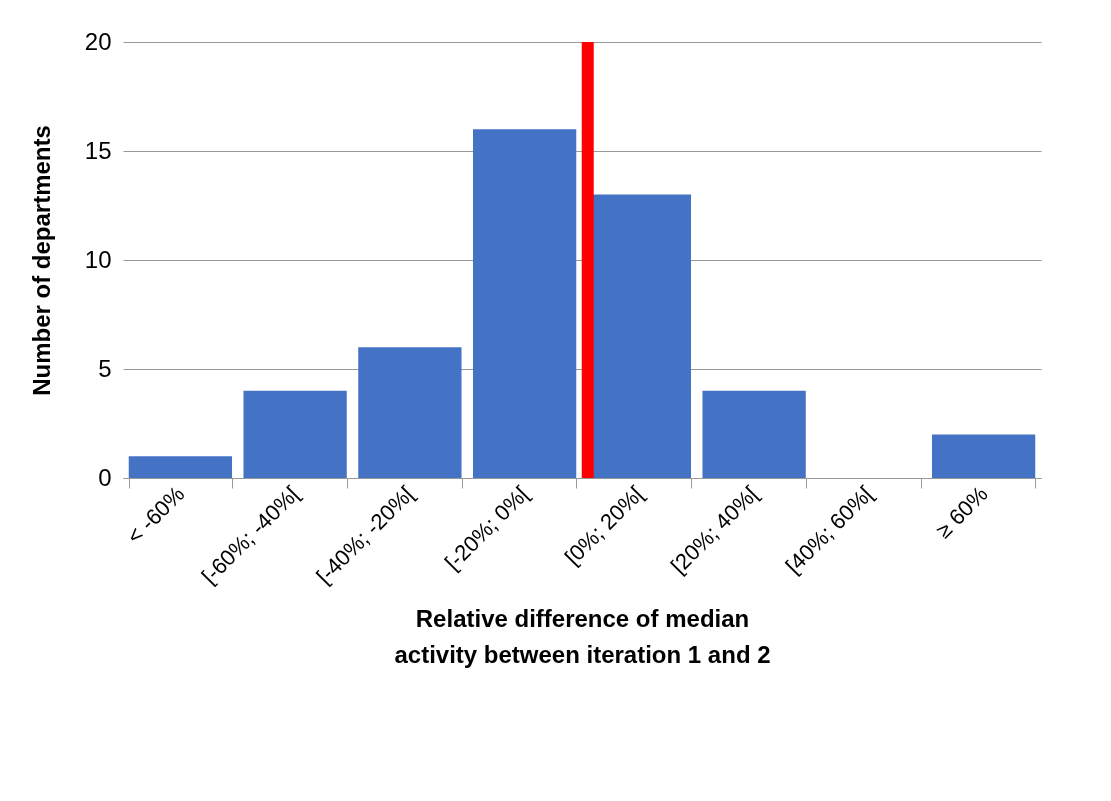  I want to click on y-tick-label: 15, so click(98, 150).